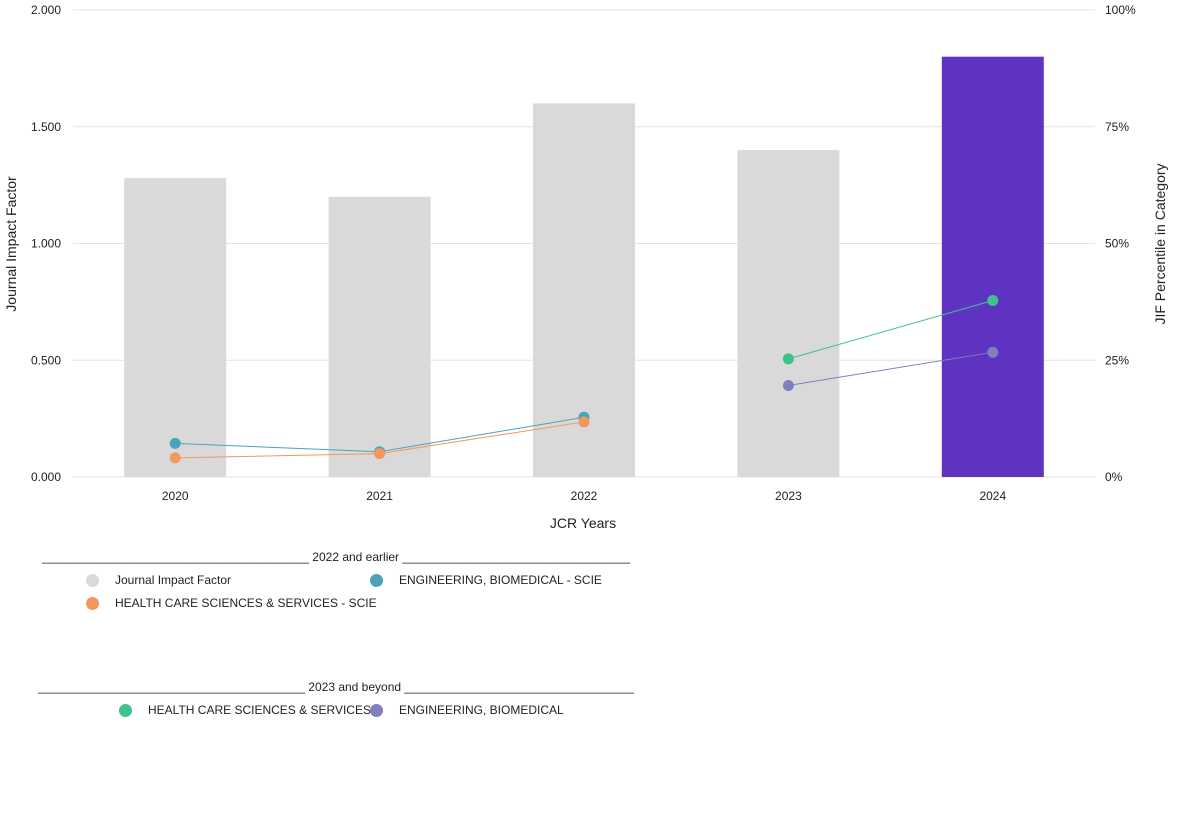  What do you see at coordinates (1117, 360) in the screenshot?
I see `y2-tick-label: 25%` at bounding box center [1117, 360].